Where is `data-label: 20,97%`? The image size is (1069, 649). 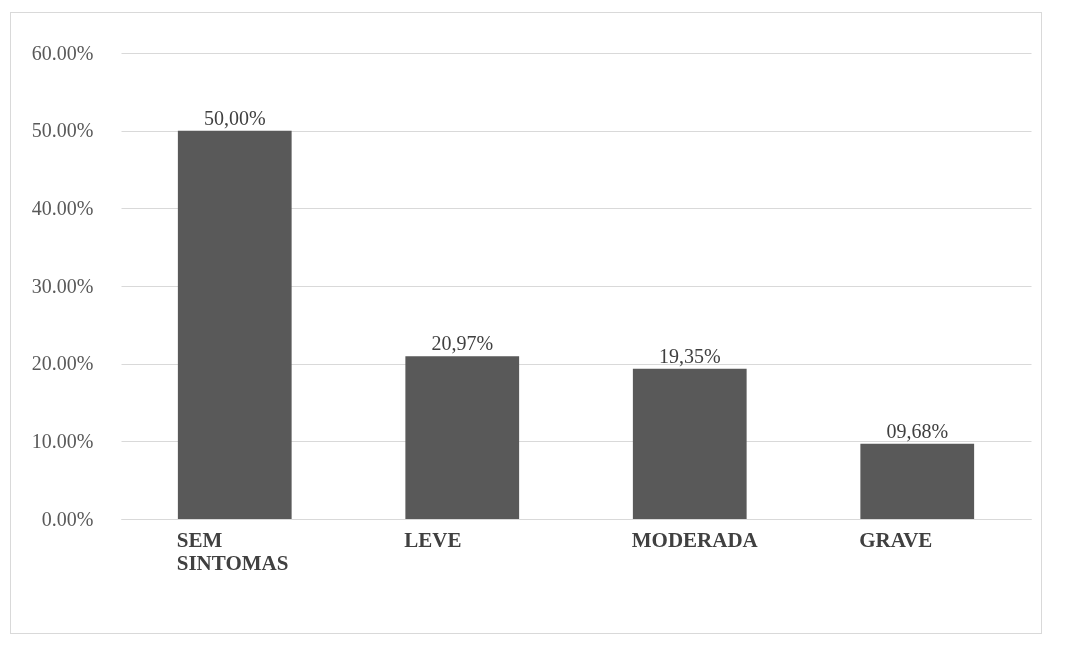
data-label: 20,97% is located at coordinates (462, 343).